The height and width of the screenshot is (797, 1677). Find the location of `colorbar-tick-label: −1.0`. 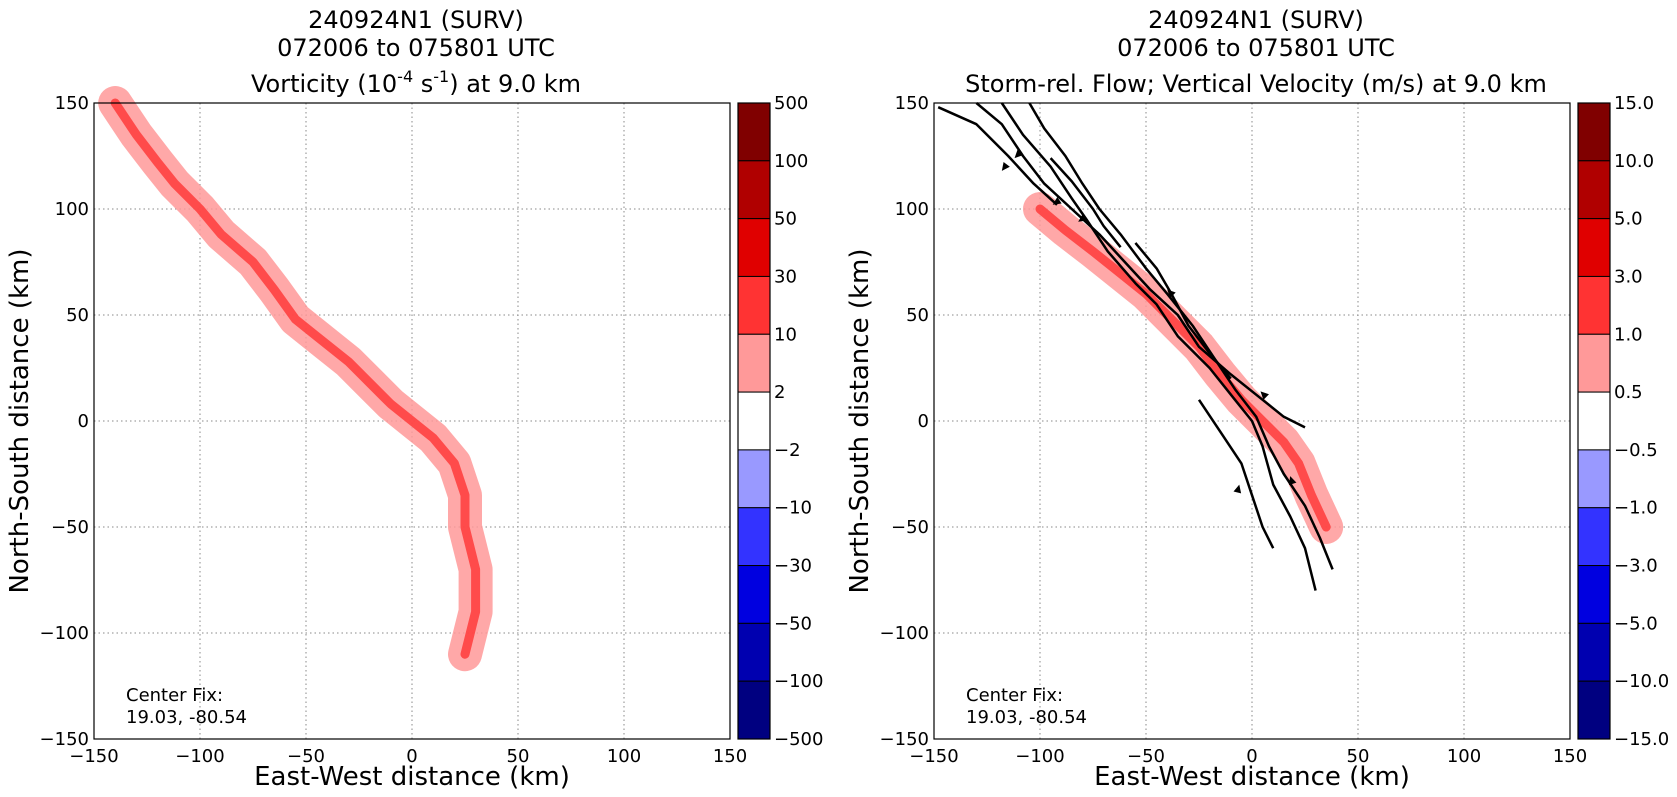

colorbar-tick-label: −1.0 is located at coordinates (1636, 508).